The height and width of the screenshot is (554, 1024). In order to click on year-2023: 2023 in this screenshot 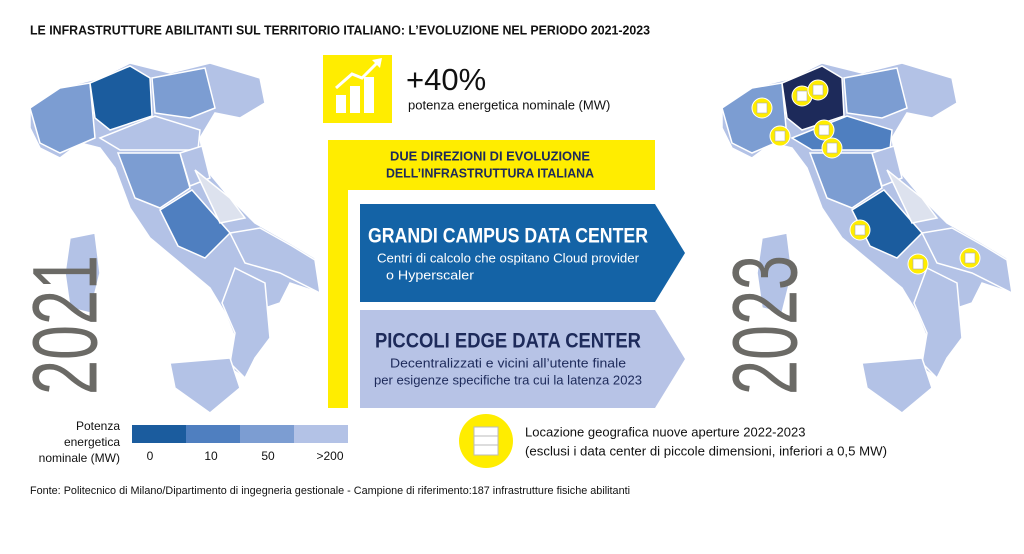, I will do `click(765, 325)`.